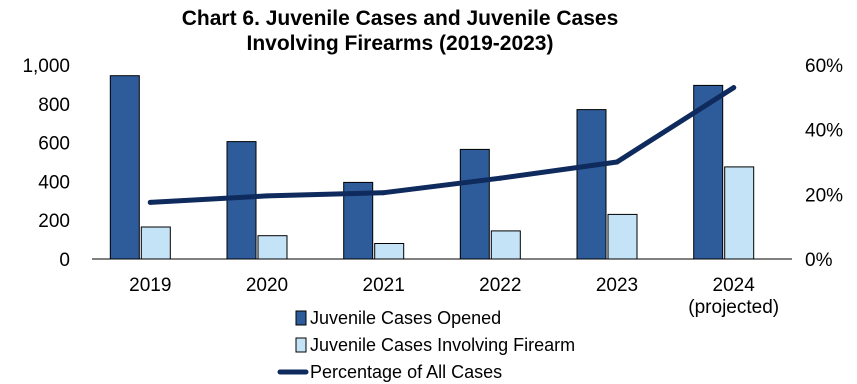  What do you see at coordinates (150, 285) in the screenshot?
I see `x-tick-label: 2019` at bounding box center [150, 285].